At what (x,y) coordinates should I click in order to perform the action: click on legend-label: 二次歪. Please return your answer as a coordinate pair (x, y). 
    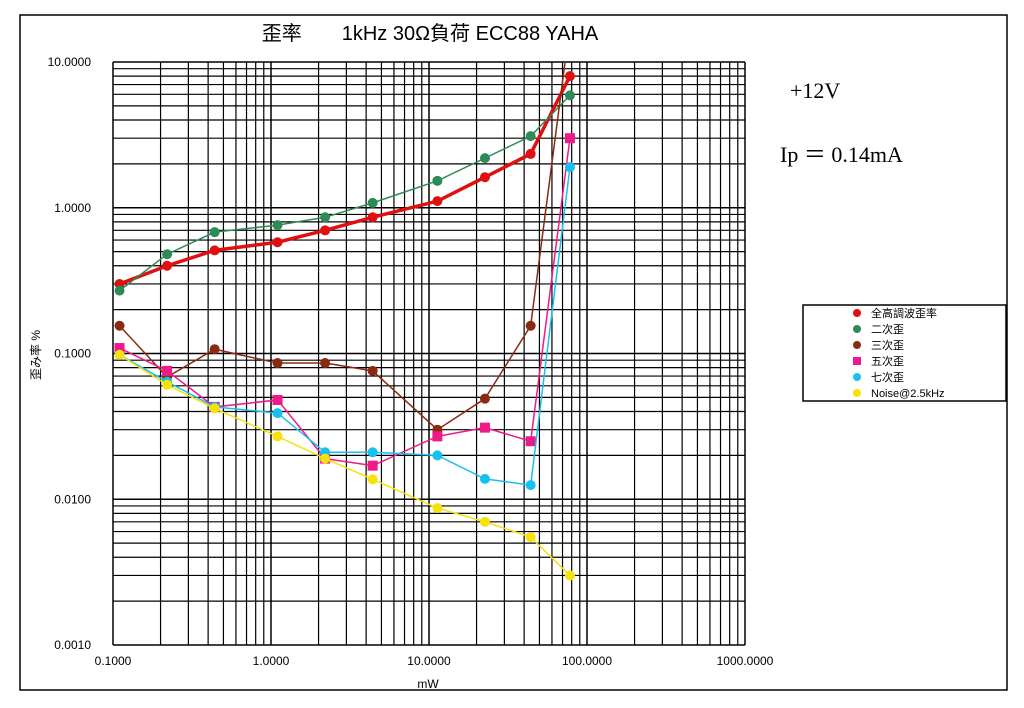
    Looking at the image, I should click on (887, 329).